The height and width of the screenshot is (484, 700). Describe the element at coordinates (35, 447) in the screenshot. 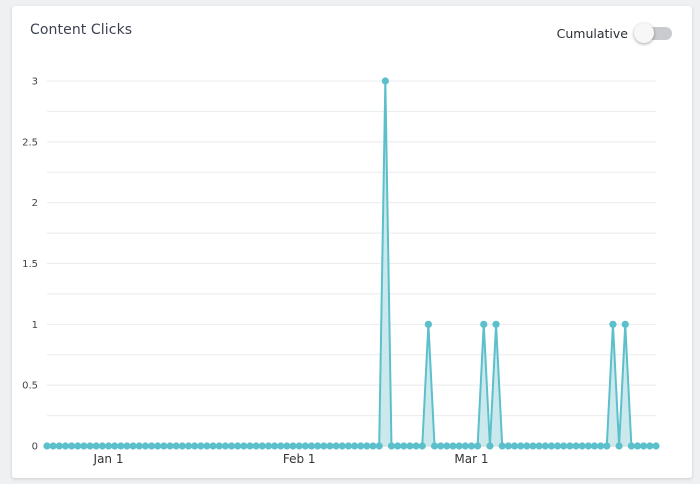

I see `y-tick-label: 0` at that location.